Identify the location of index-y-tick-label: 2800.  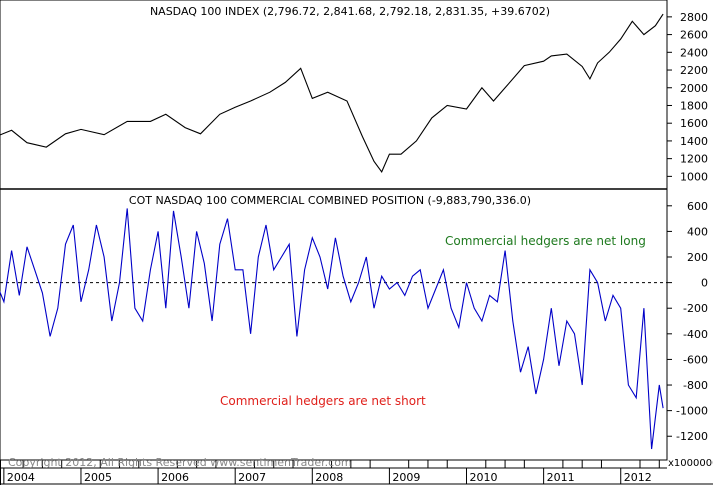
(694, 17).